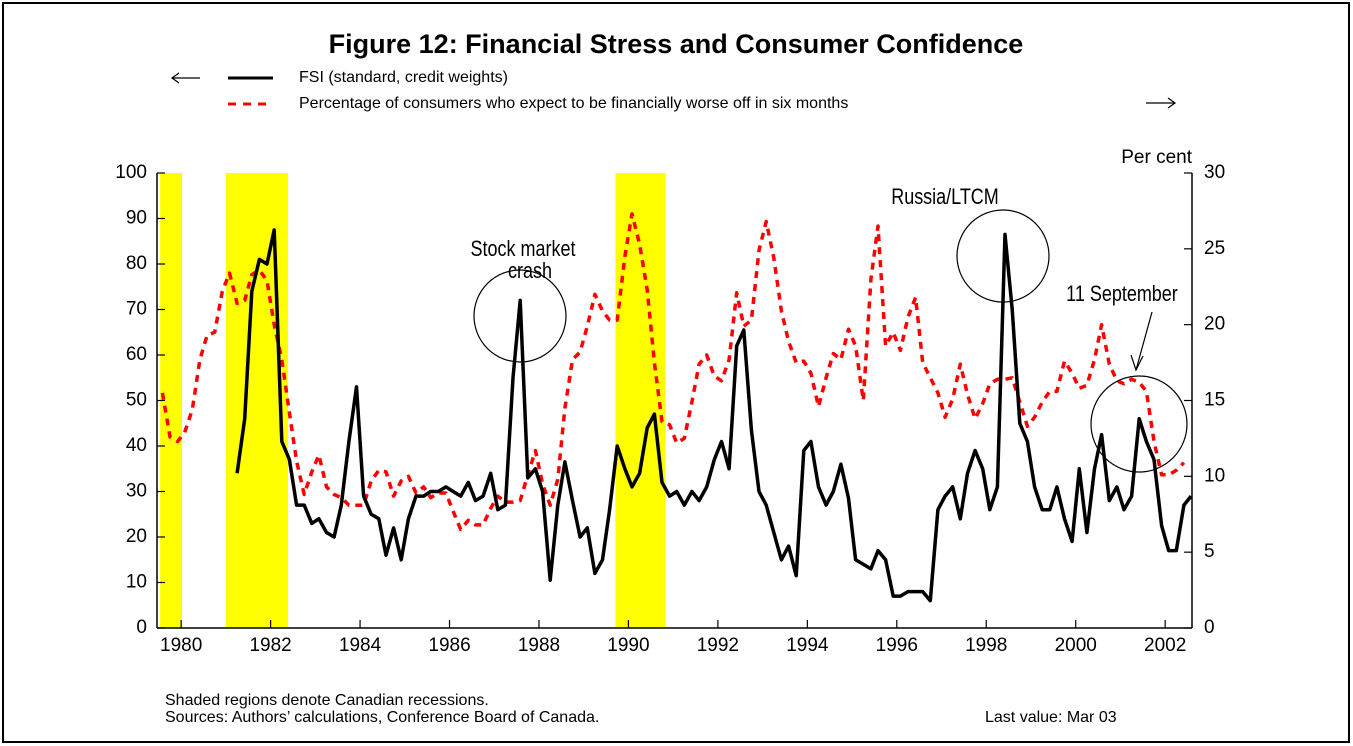  Describe the element at coordinates (1209, 627) in the screenshot. I see `y2-tick-label: 0` at that location.